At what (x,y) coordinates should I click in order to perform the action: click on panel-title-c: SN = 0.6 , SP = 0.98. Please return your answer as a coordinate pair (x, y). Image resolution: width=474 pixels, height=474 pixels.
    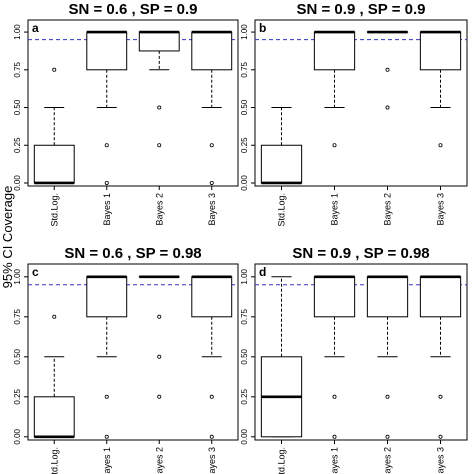
    Looking at the image, I should click on (132, 253).